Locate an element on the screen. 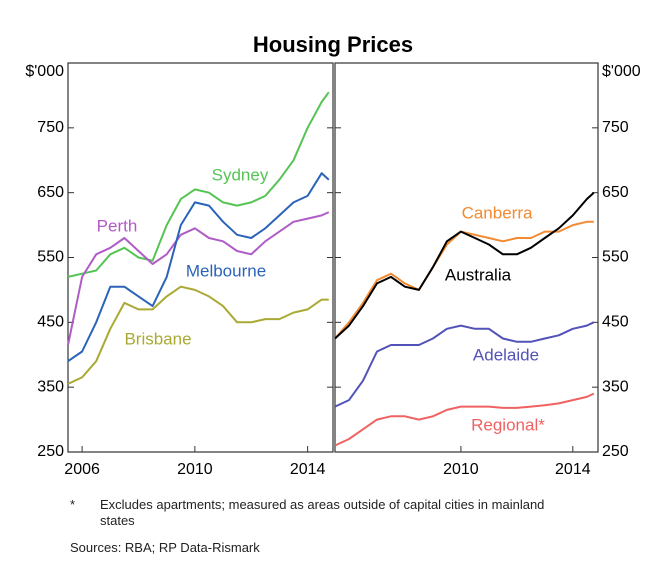 The height and width of the screenshot is (582, 660). chart-title: Housing Prices is located at coordinates (333, 44).